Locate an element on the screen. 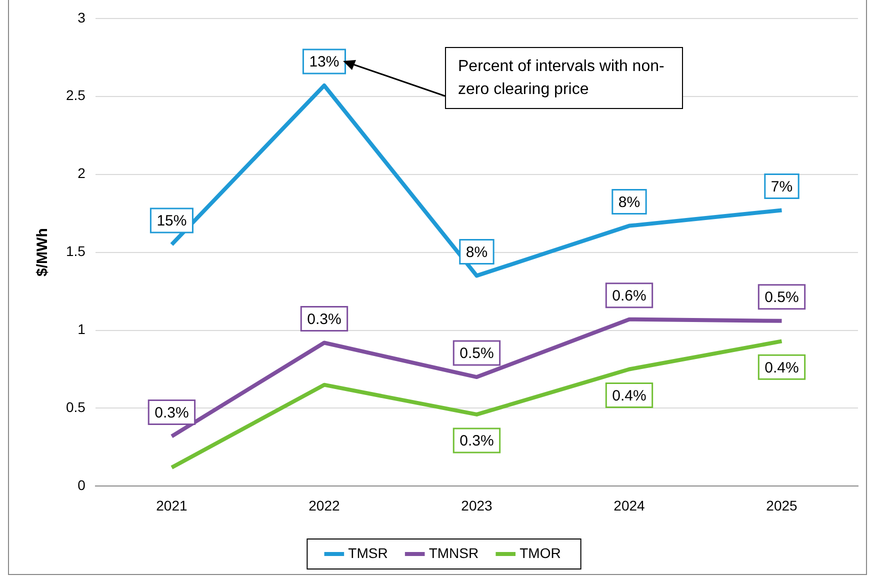 Image resolution: width=870 pixels, height=577 pixels. x-tick-label: 2021 is located at coordinates (172, 505).